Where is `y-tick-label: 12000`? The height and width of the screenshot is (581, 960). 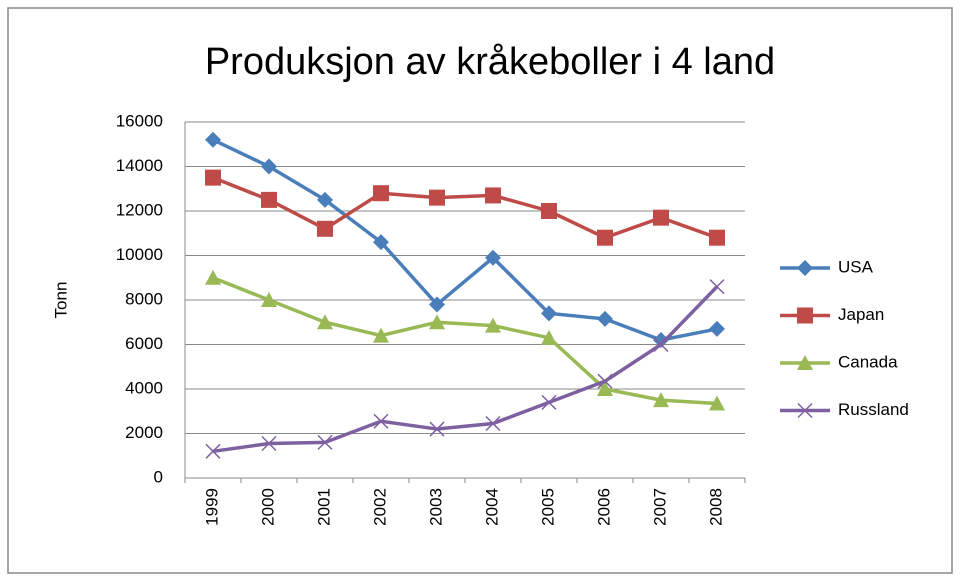
y-tick-label: 12000 is located at coordinates (139, 209).